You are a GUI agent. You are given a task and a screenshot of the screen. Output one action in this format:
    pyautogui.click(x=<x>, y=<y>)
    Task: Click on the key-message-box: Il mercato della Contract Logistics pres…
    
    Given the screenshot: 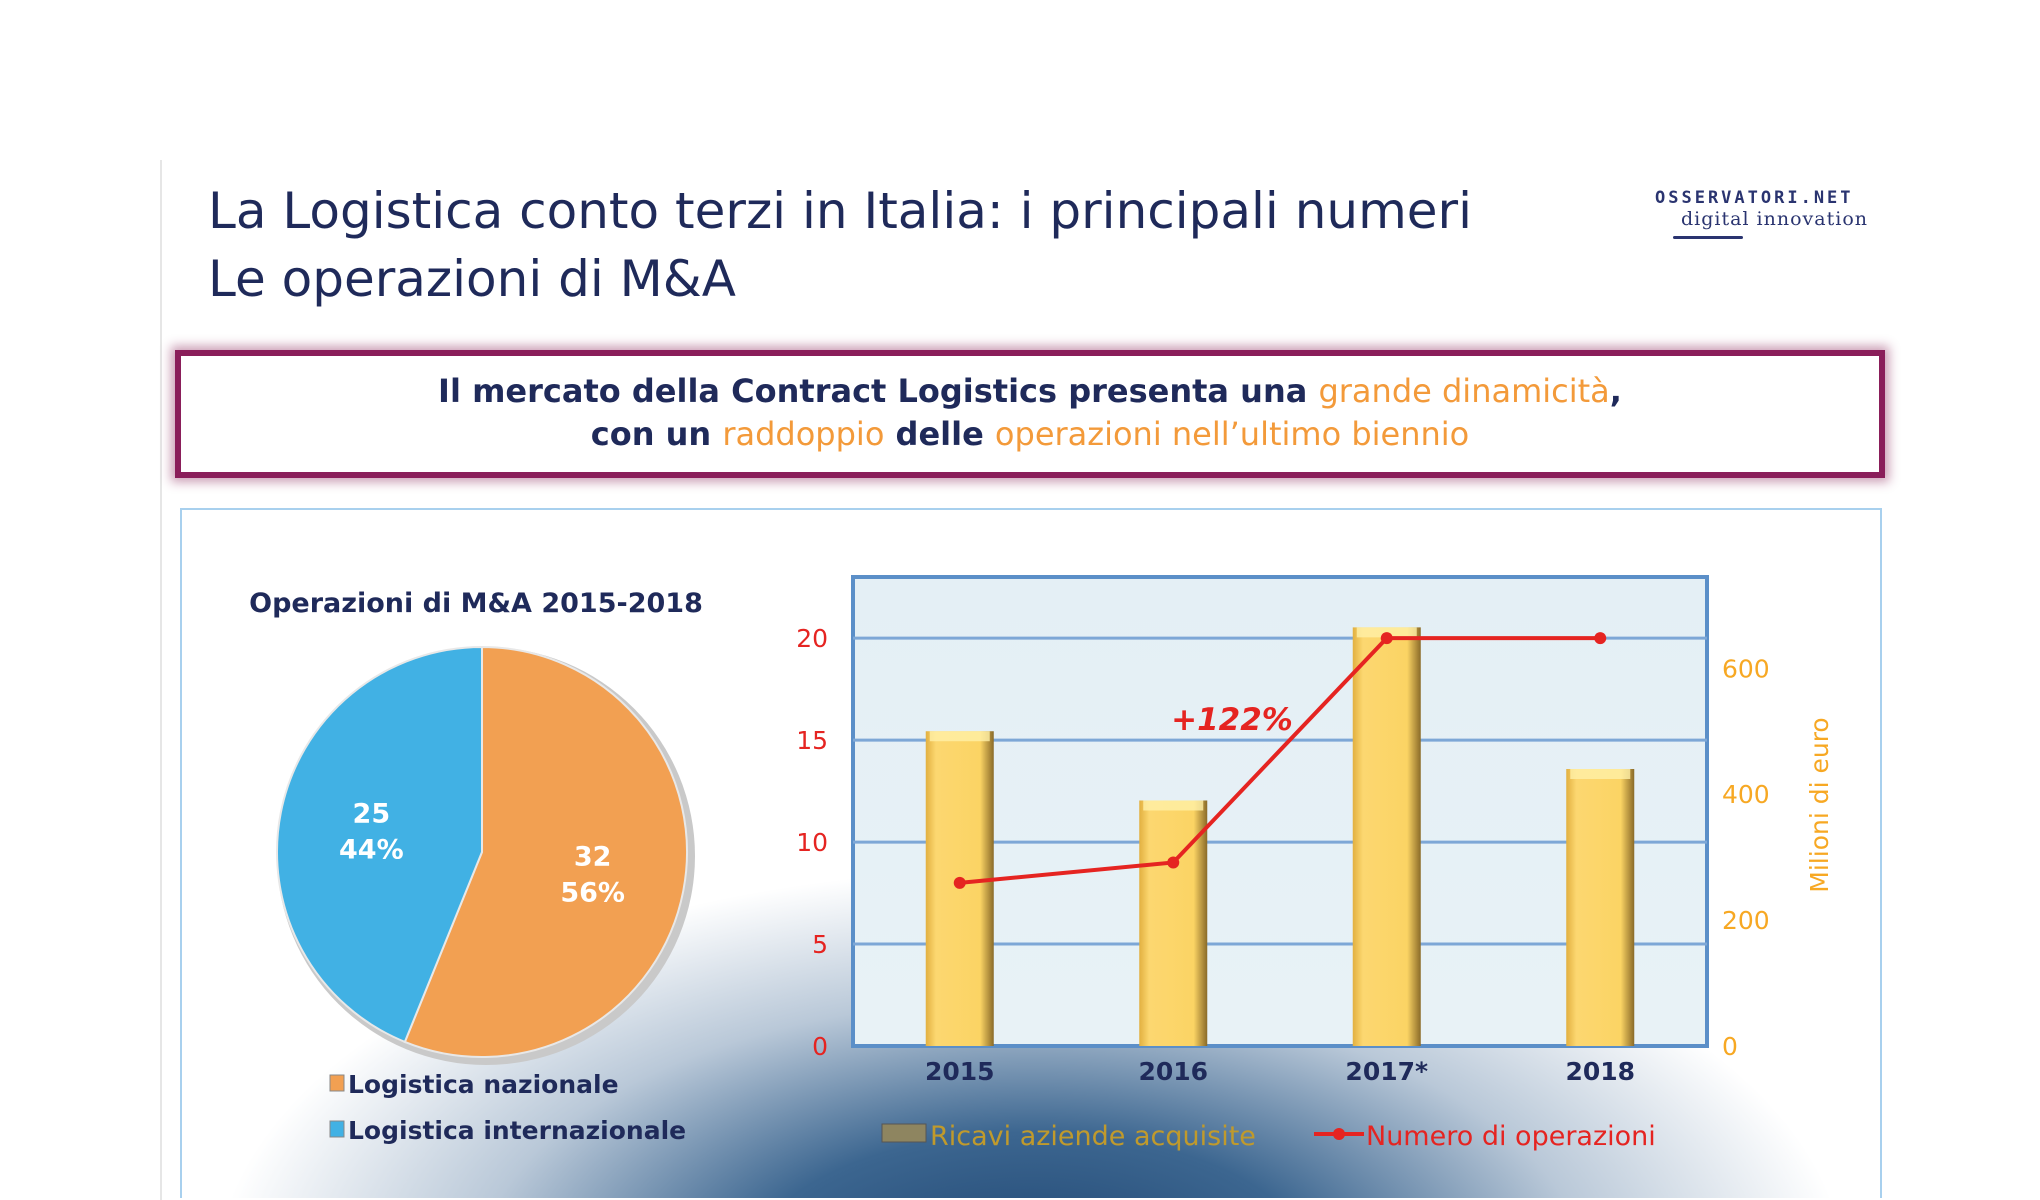 What is the action you would take?
    pyautogui.click(x=1030, y=414)
    